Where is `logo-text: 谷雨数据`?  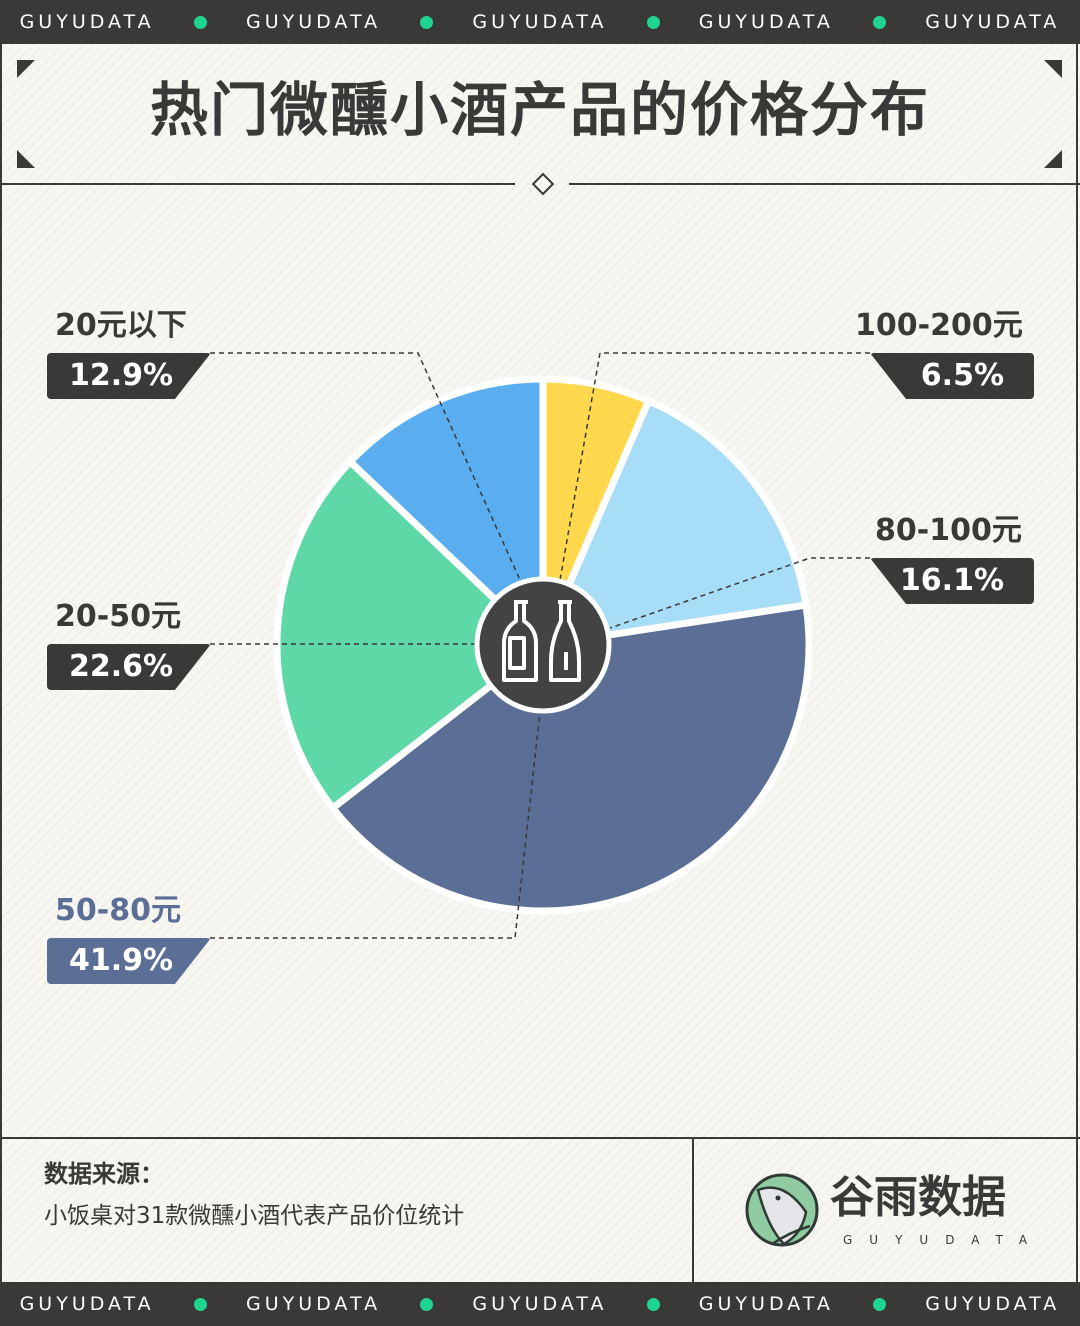
logo-text: 谷雨数据 is located at coordinates (918, 1197).